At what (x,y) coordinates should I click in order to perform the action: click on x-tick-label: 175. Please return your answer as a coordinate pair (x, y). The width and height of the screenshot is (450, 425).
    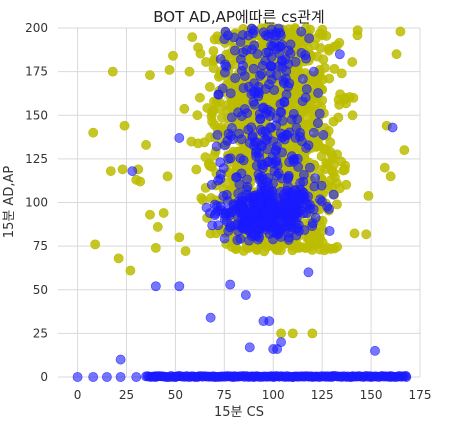
    Looking at the image, I should click on (420, 395).